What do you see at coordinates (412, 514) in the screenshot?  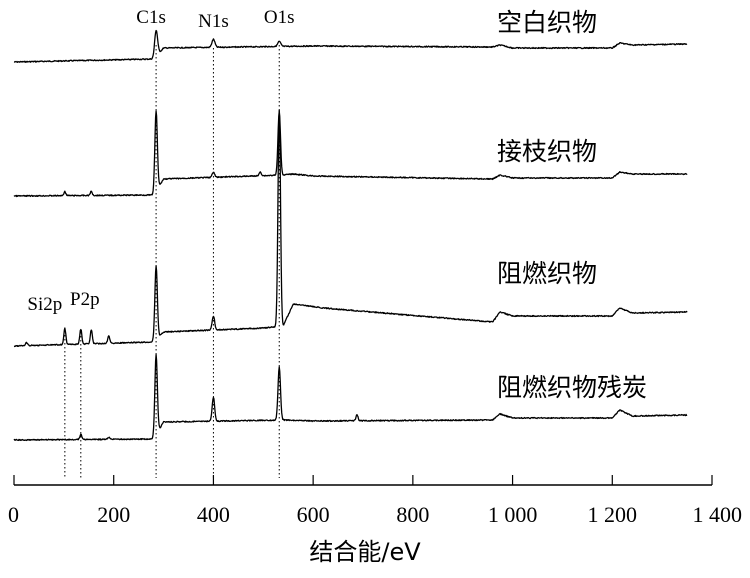 I see `x-tick-label: 800` at bounding box center [412, 514].